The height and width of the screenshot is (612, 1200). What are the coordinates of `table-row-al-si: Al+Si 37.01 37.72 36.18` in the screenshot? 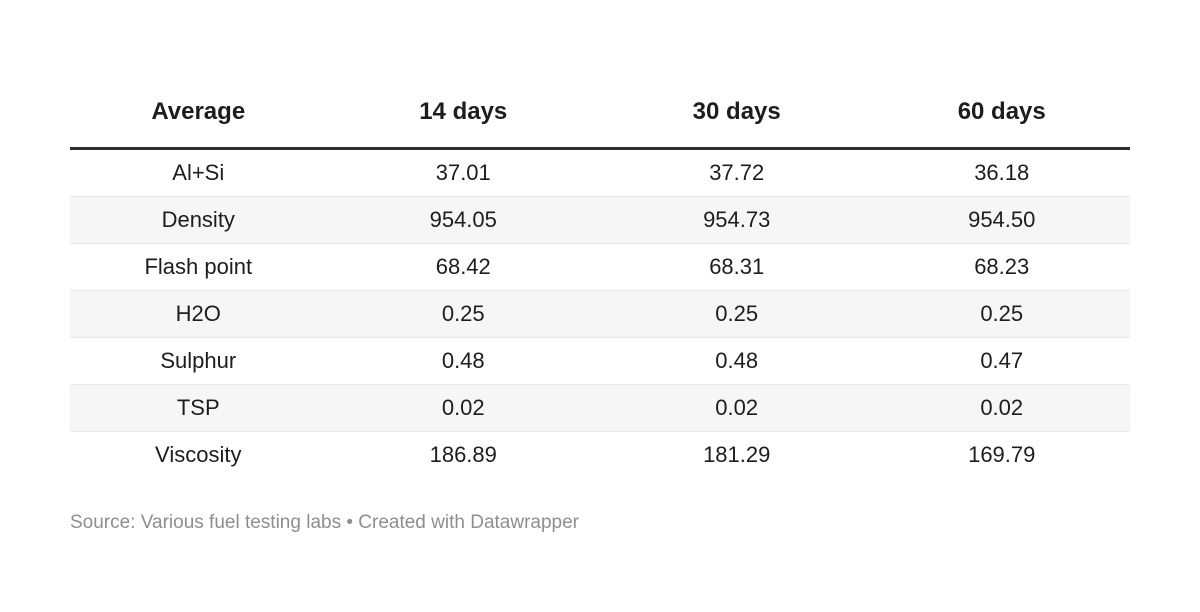 It's located at (600, 172).